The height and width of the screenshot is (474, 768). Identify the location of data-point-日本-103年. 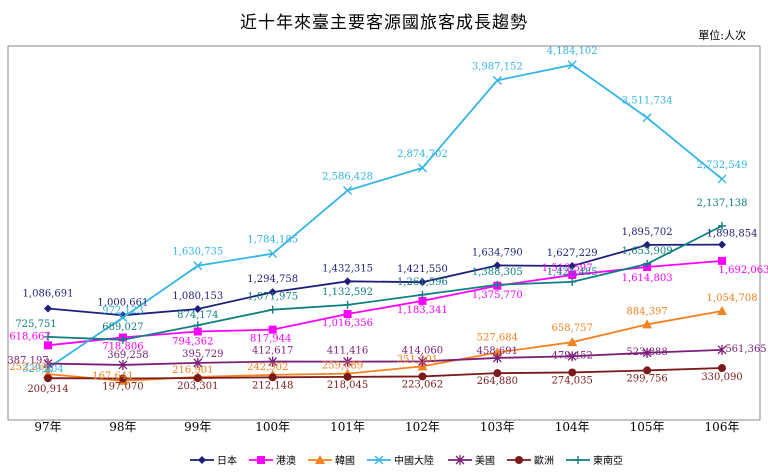
(497, 265).